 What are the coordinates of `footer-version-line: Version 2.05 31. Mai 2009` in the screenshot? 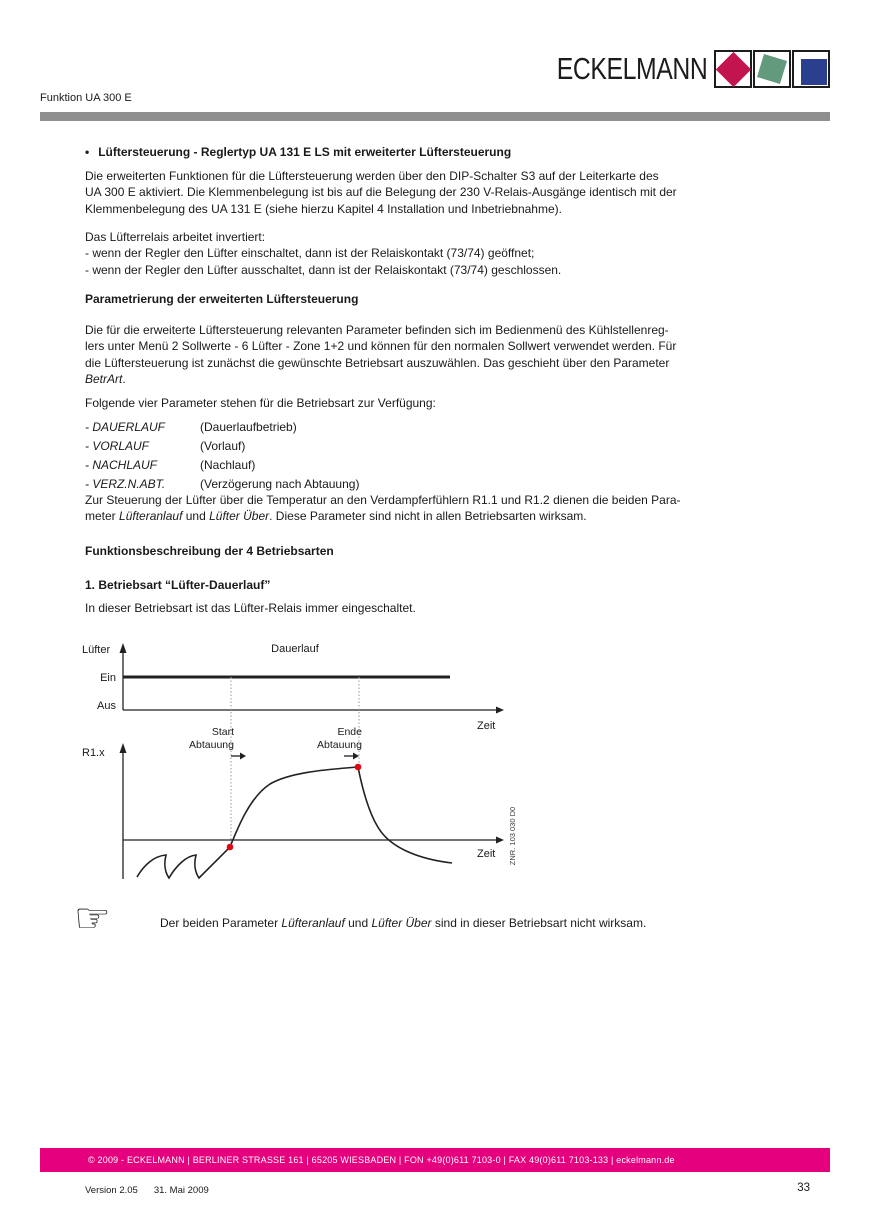 It's located at (147, 1190).